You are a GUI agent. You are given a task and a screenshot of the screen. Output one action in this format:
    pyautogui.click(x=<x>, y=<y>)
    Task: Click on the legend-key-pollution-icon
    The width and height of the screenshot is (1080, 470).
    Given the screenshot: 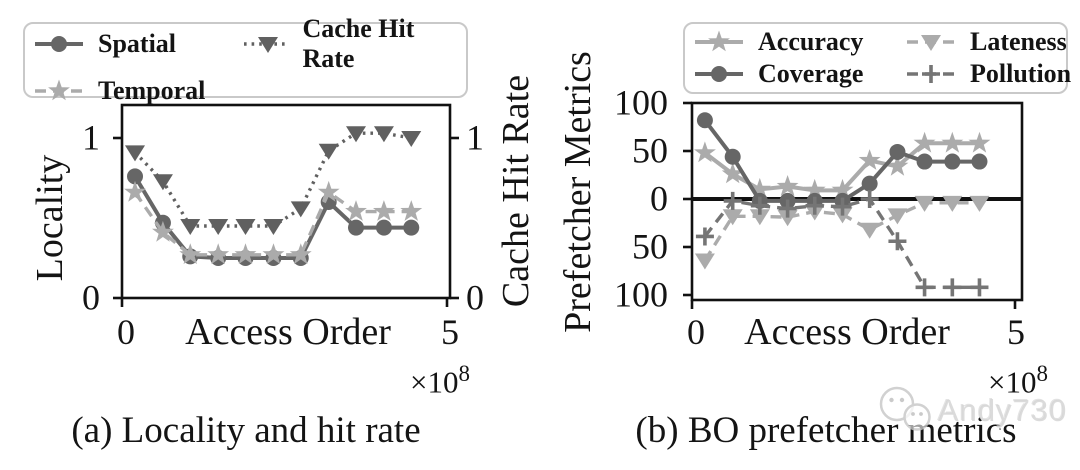 What is the action you would take?
    pyautogui.click(x=931, y=74)
    